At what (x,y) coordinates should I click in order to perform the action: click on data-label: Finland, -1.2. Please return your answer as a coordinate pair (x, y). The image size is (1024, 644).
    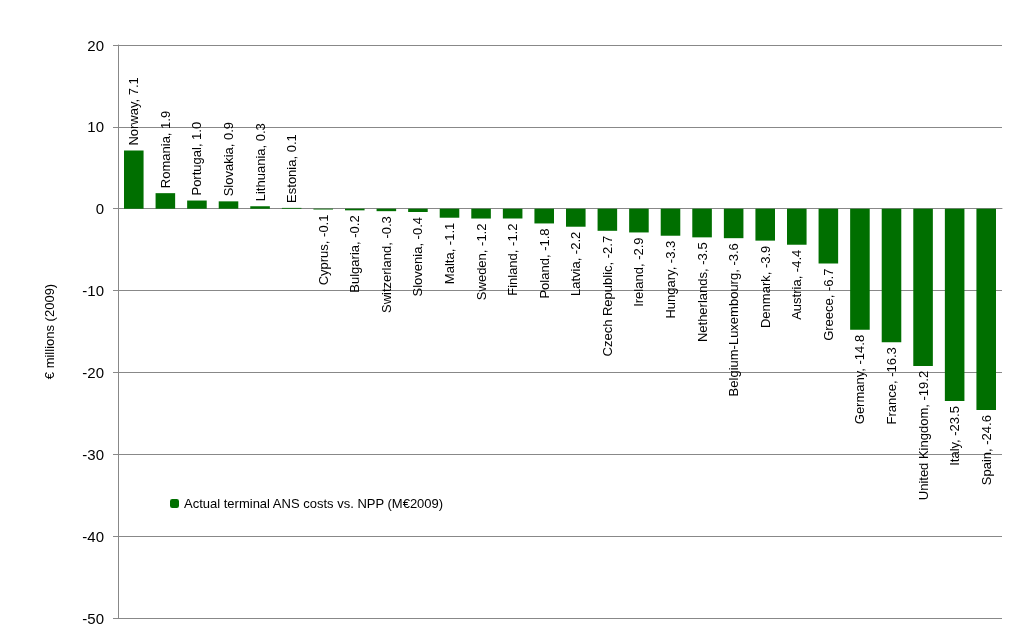
    Looking at the image, I should click on (513, 259).